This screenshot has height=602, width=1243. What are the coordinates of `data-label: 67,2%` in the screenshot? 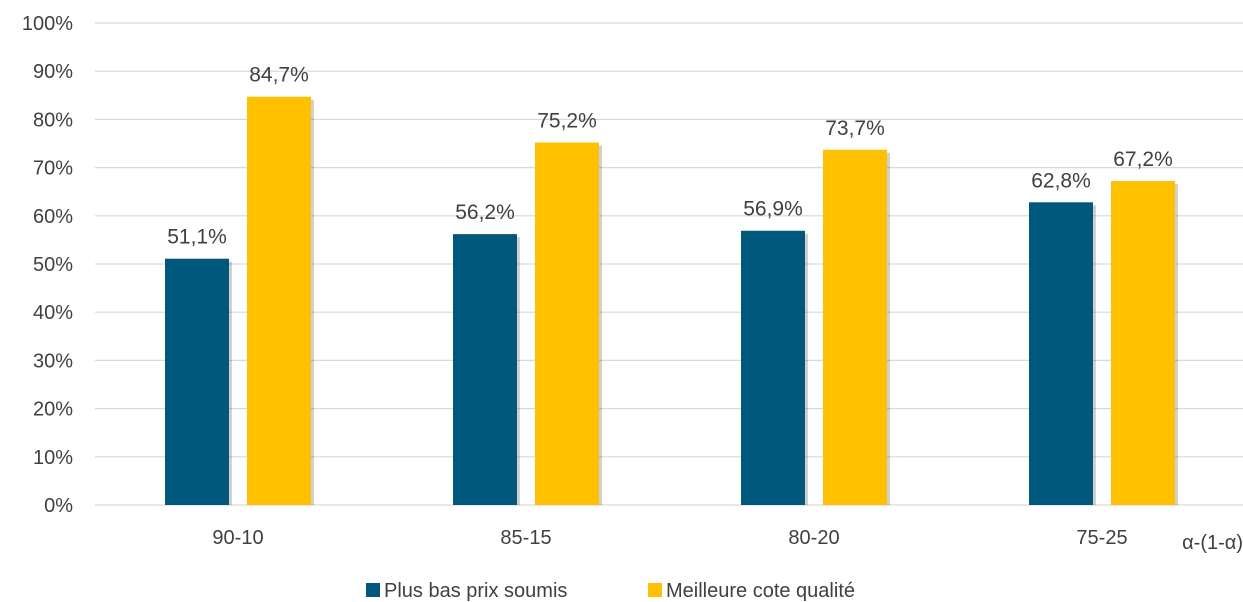 It's located at (1143, 159).